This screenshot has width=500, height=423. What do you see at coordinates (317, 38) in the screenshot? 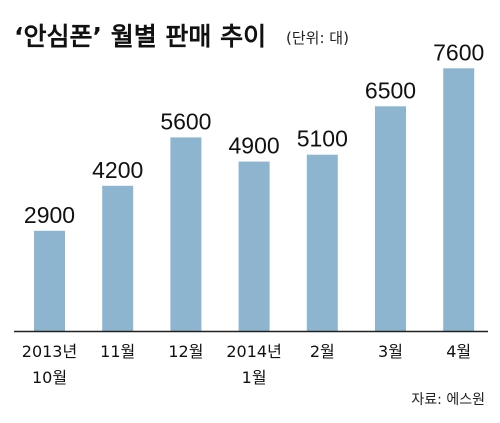
I see `unit-note: (단위: 대)` at bounding box center [317, 38].